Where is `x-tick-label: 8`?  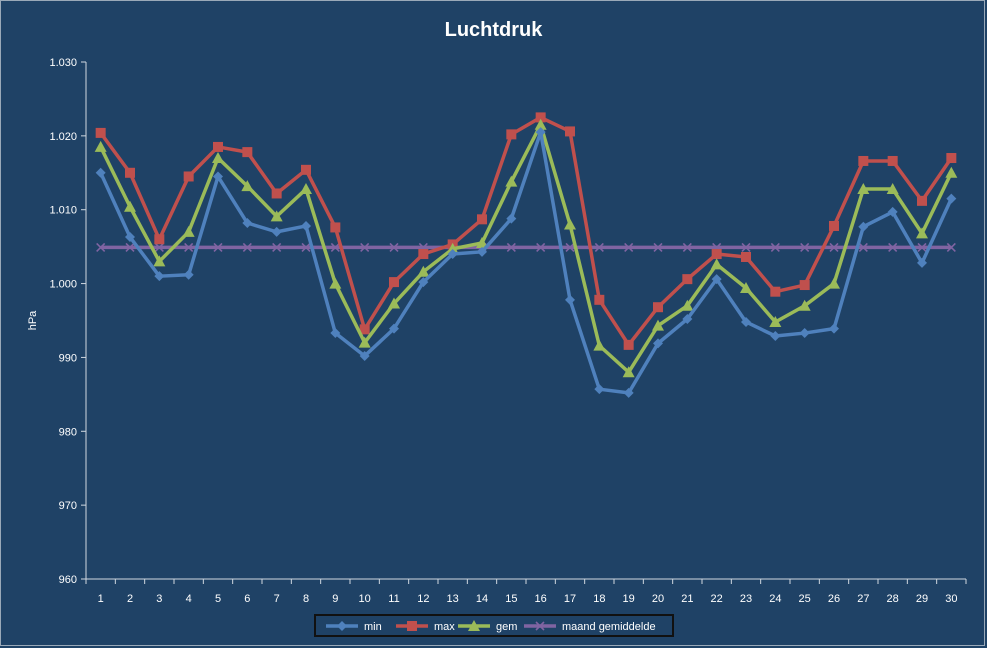 x-tick-label: 8 is located at coordinates (306, 599).